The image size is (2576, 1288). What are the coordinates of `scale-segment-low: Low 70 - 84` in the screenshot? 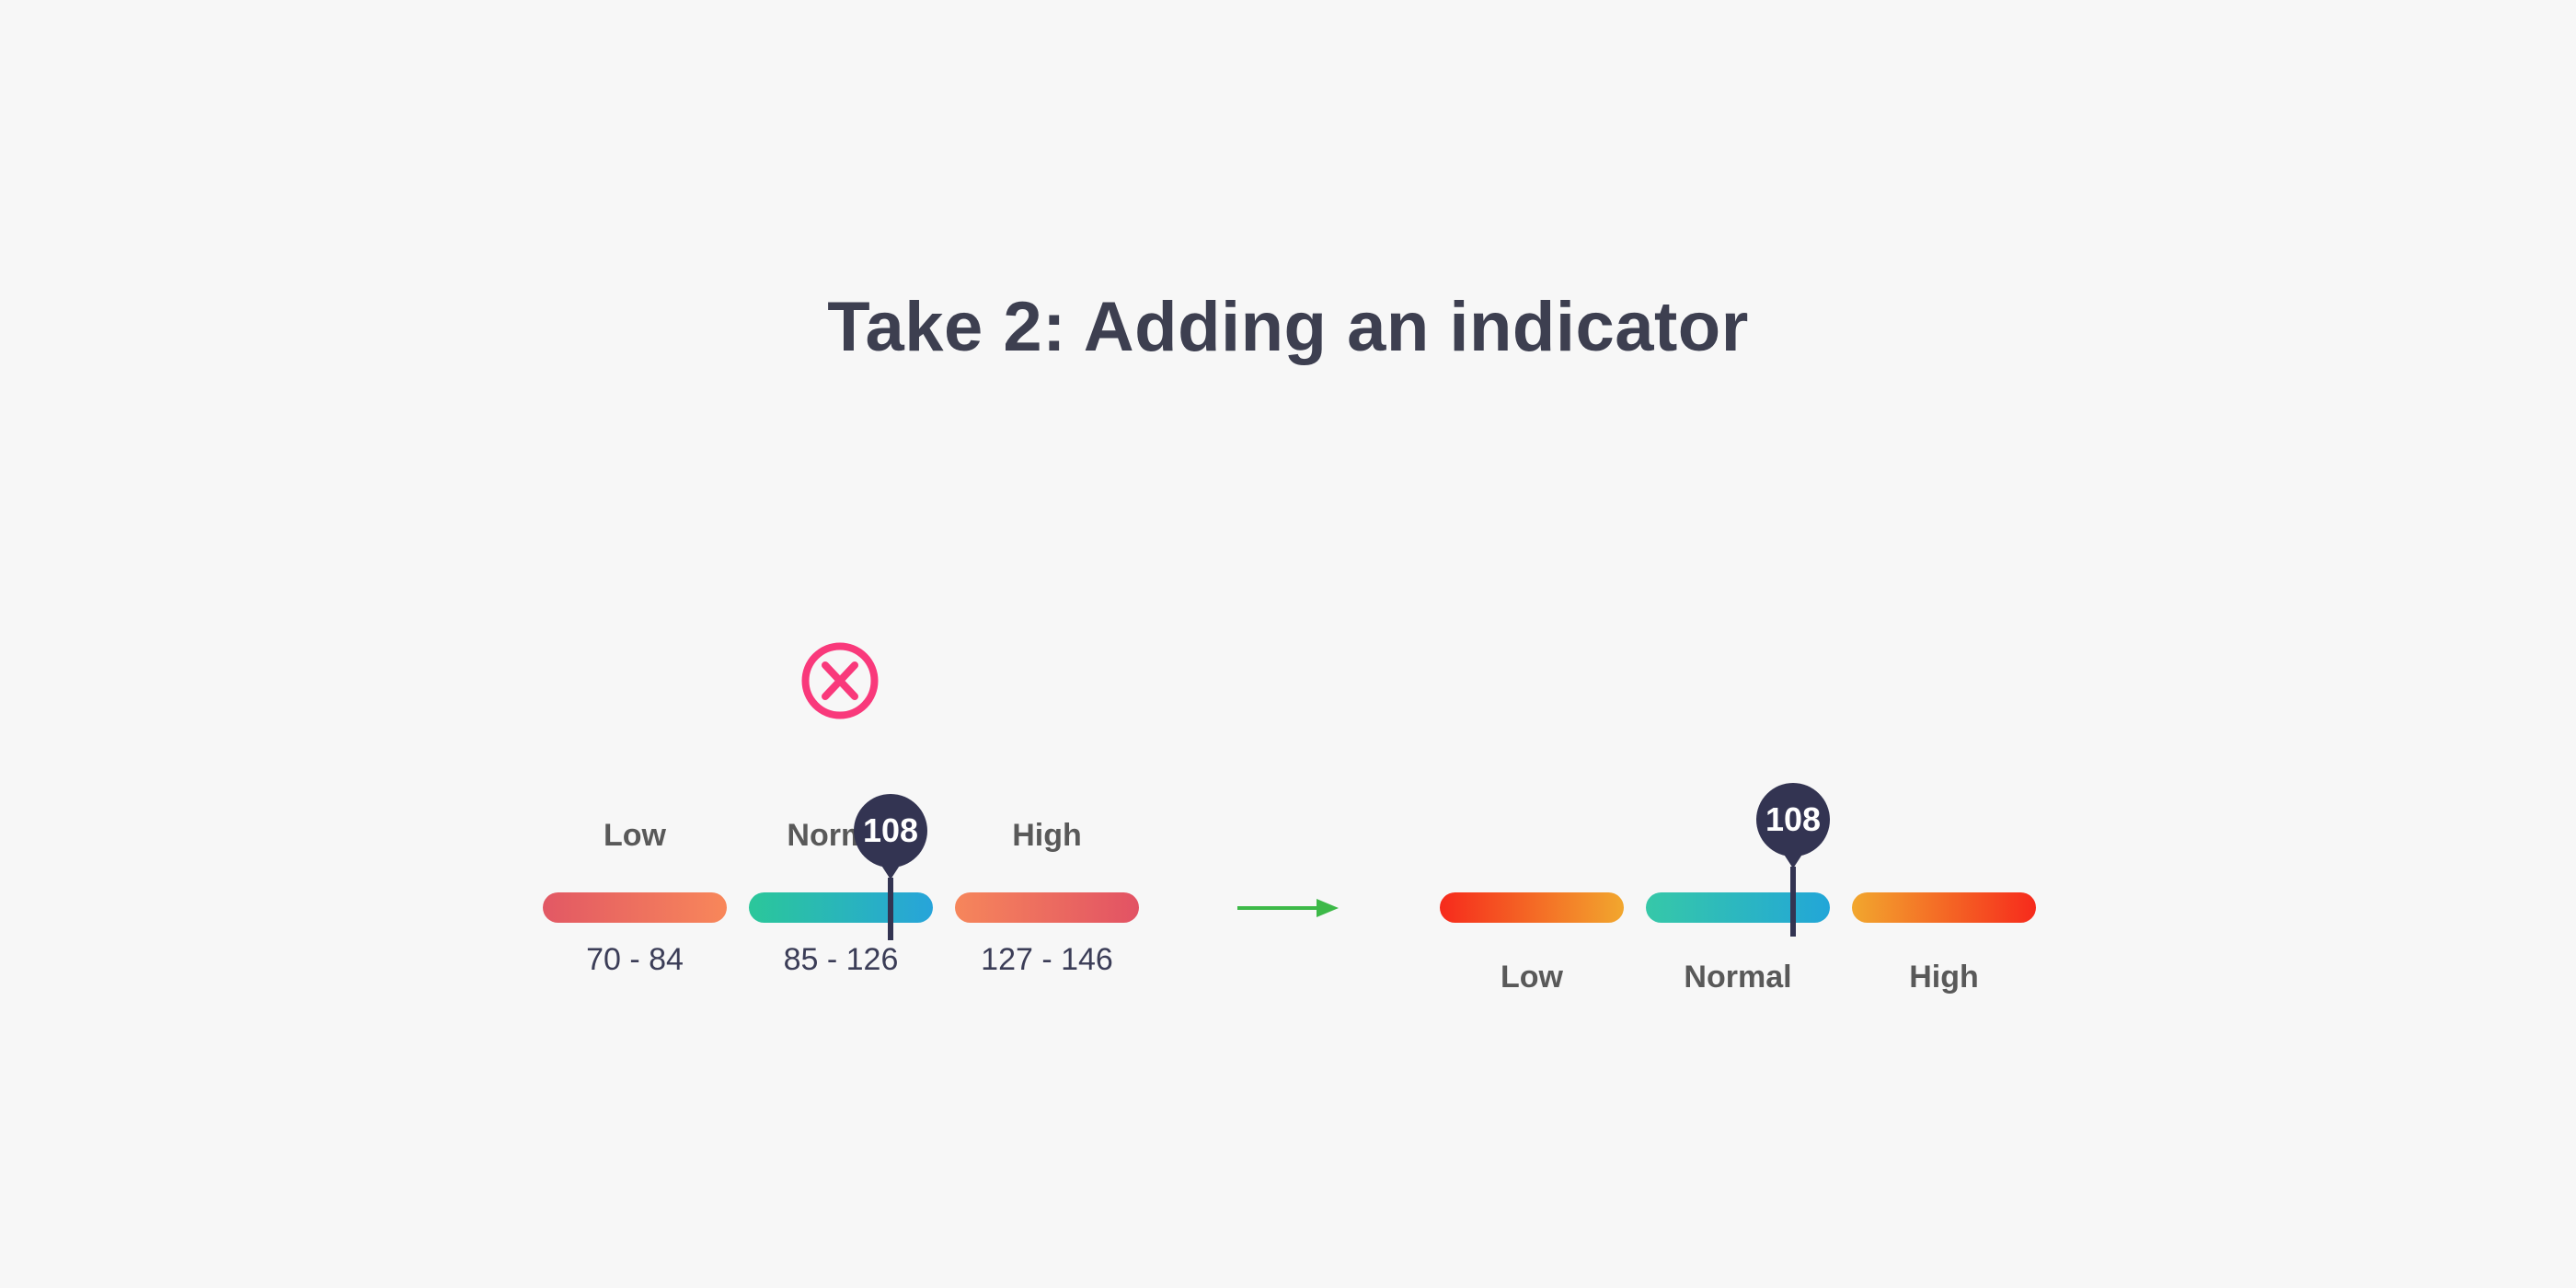 It's located at (635, 896).